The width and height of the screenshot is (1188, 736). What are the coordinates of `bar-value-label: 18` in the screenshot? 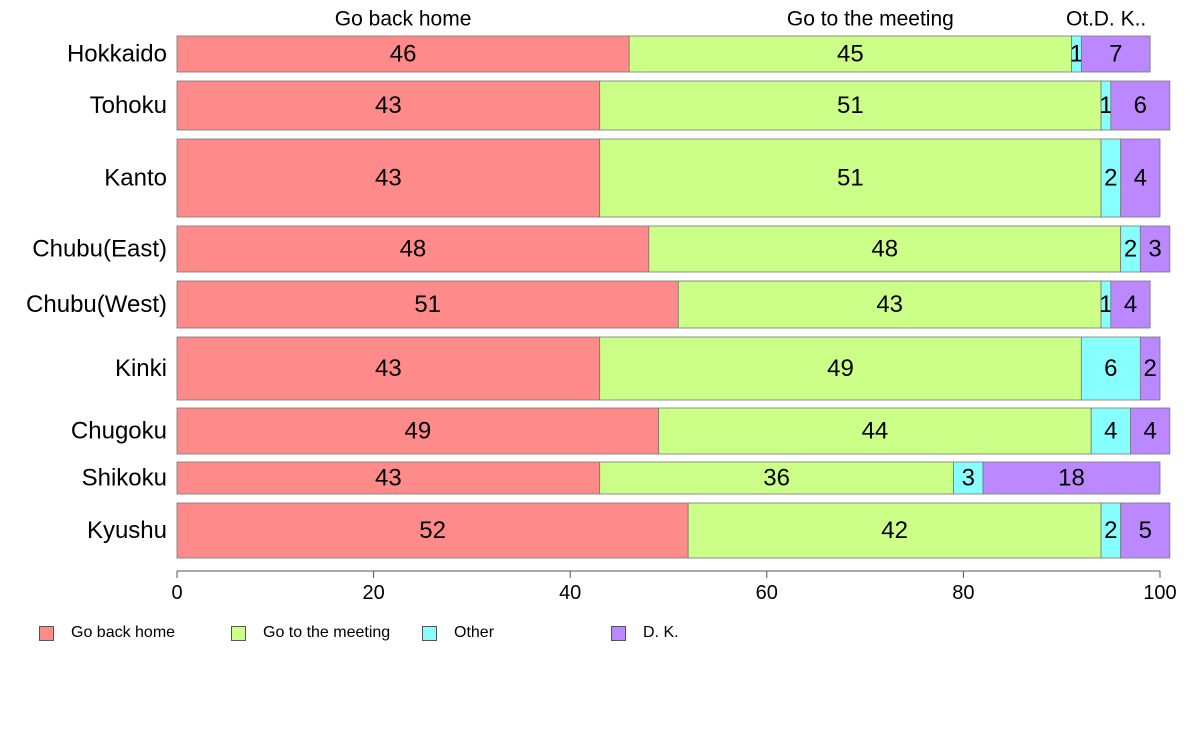 It's located at (1071, 478).